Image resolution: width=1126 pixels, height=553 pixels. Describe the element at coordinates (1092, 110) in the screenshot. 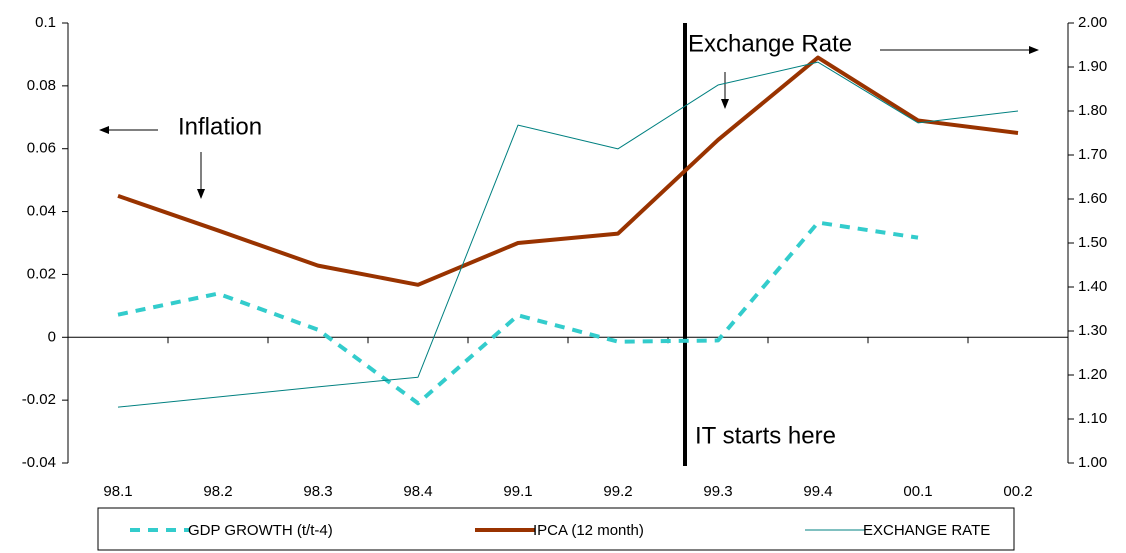

I see `y2-tick-label: 1.80` at that location.